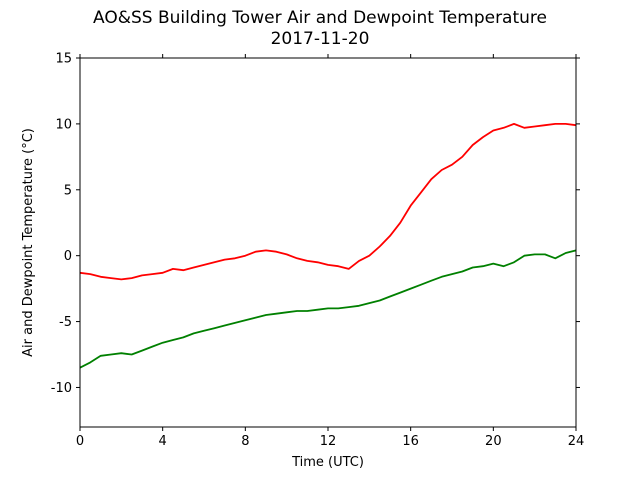 The height and width of the screenshot is (480, 640). I want to click on x-tick-label: 8, so click(245, 441).